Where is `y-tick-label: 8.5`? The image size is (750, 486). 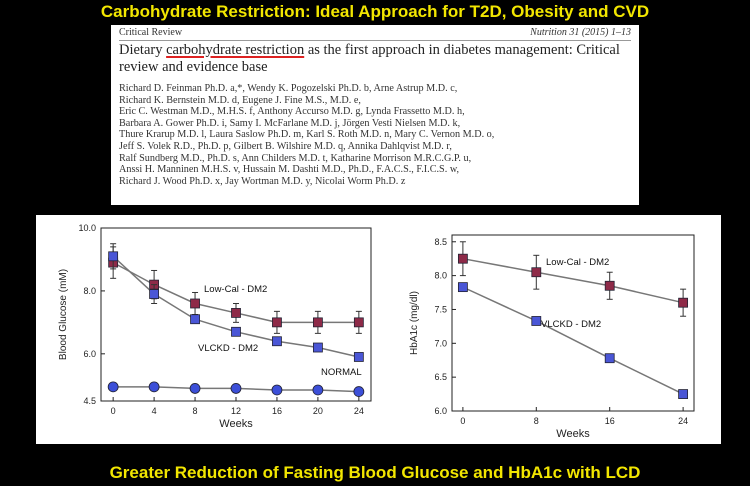
y-tick-label: 8.5 is located at coordinates (440, 242).